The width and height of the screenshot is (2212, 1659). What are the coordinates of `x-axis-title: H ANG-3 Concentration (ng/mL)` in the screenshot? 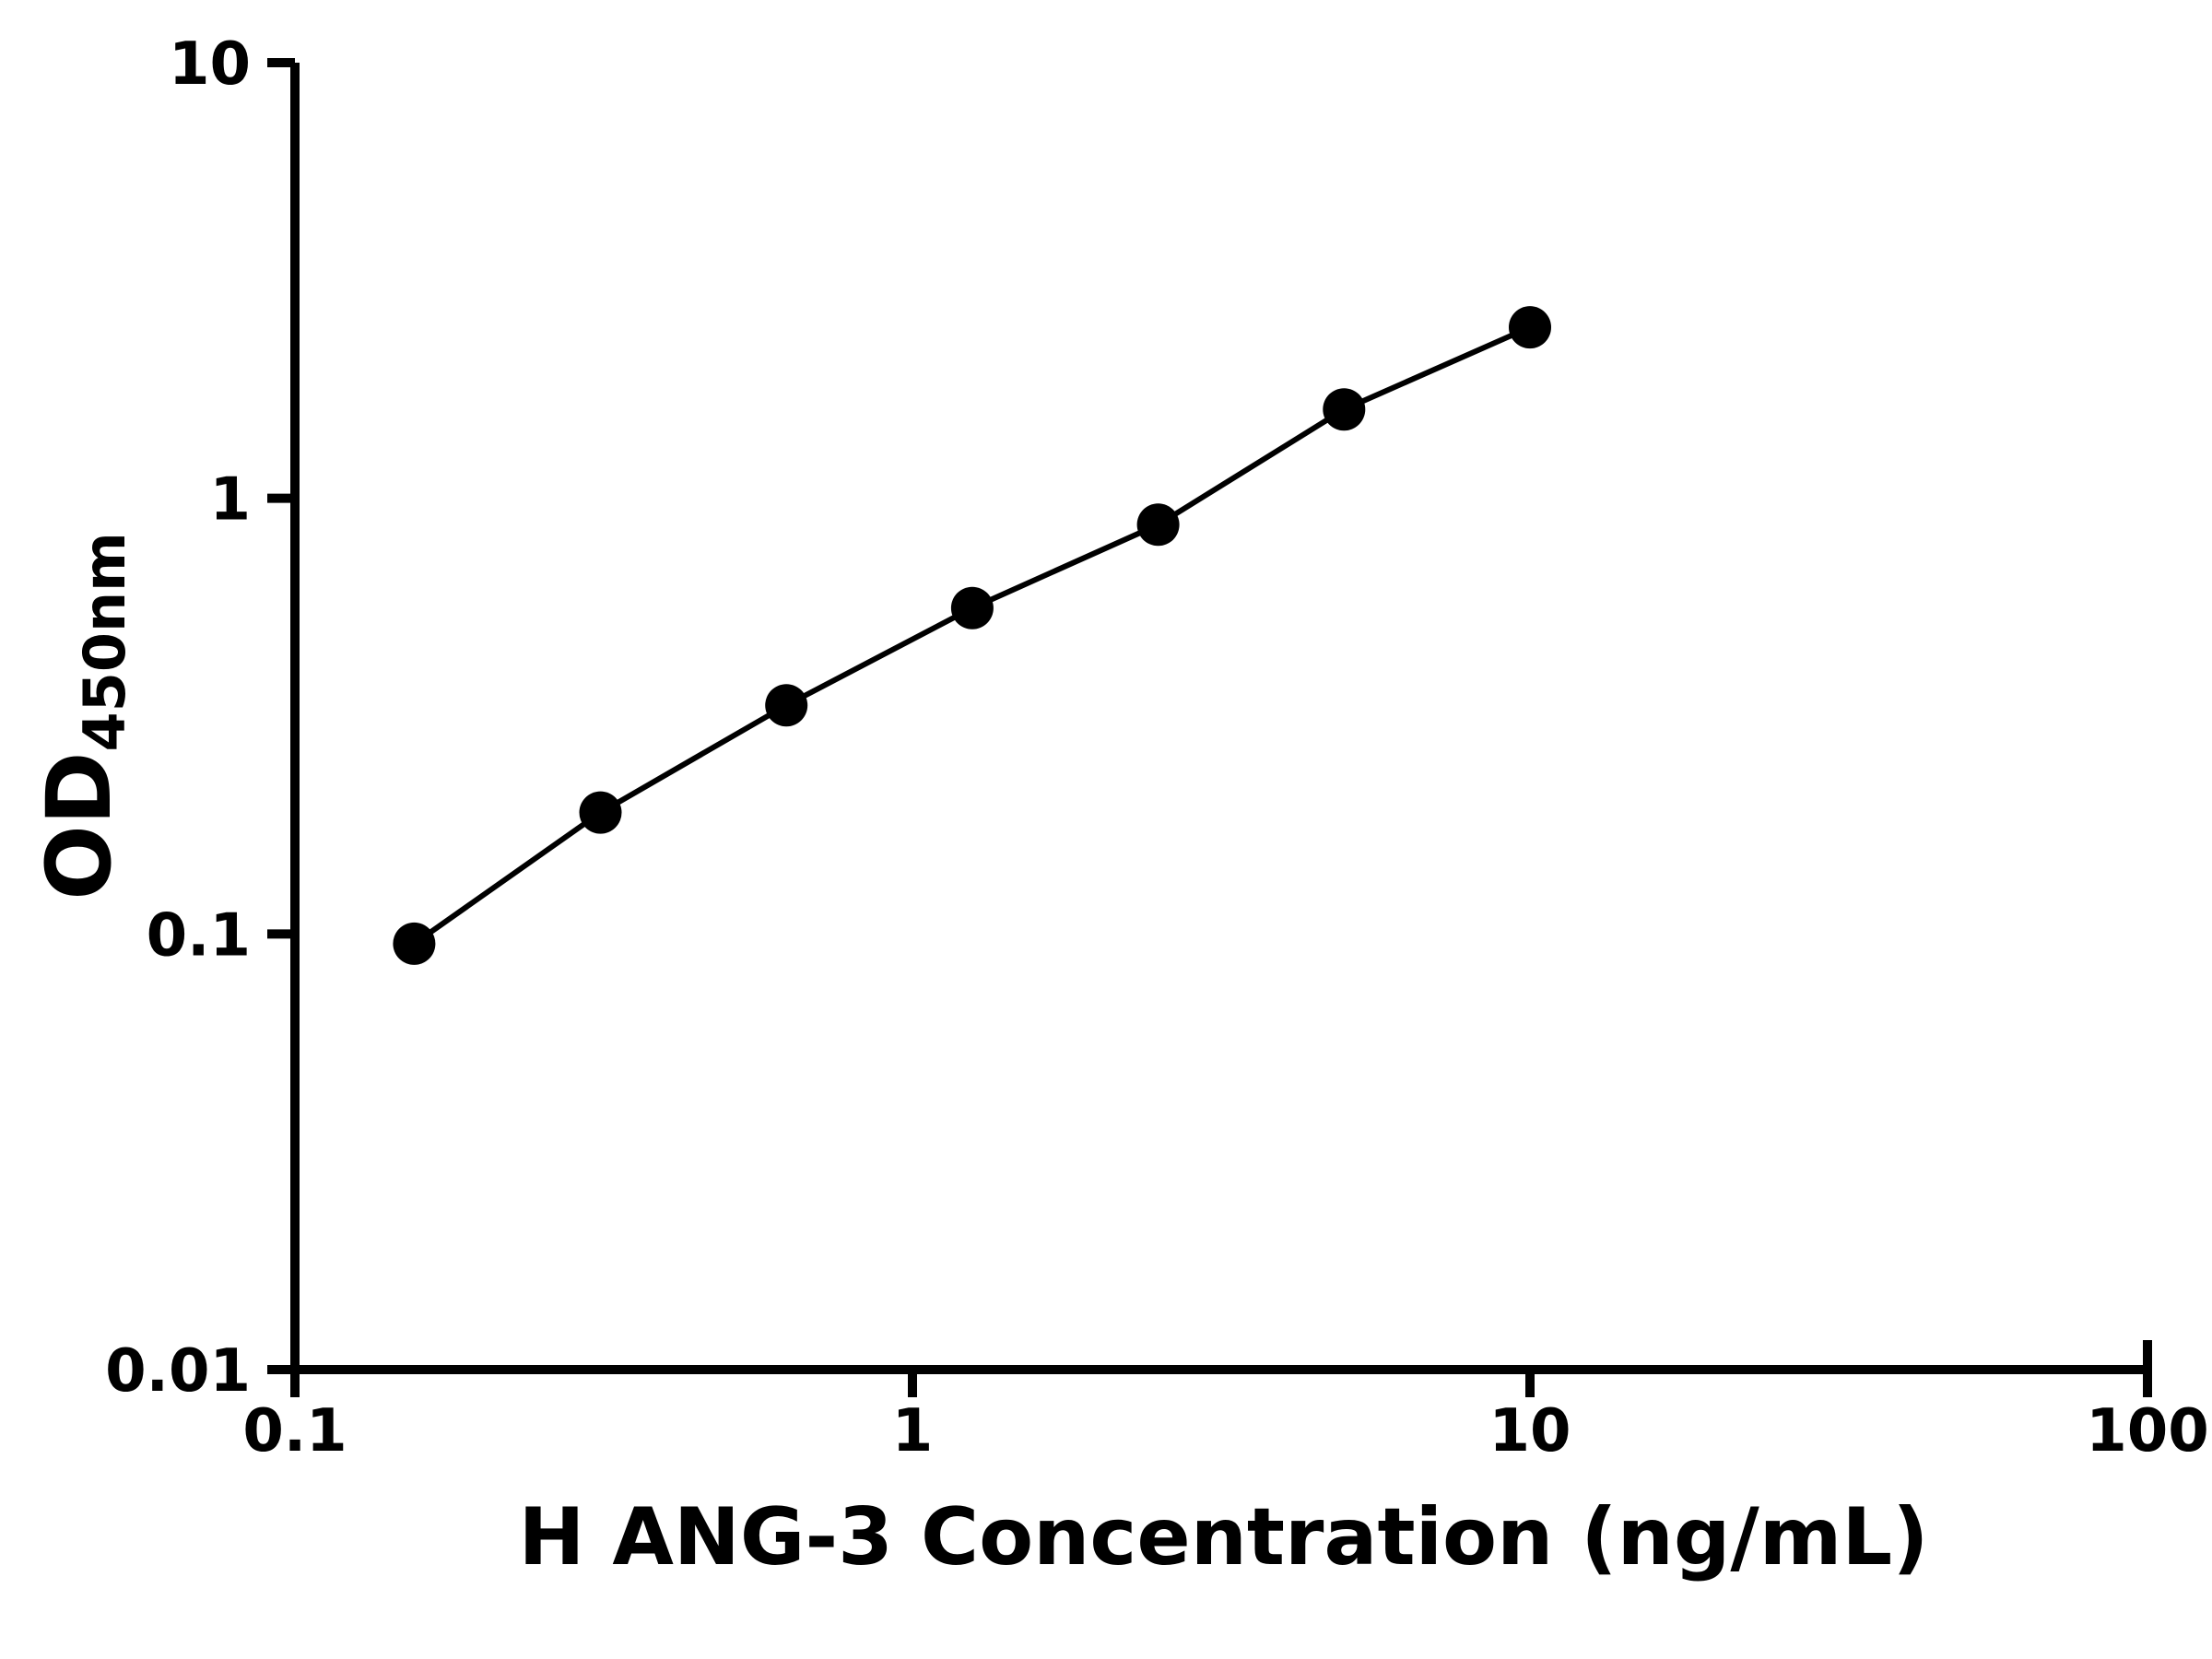 It's located at (1223, 1537).